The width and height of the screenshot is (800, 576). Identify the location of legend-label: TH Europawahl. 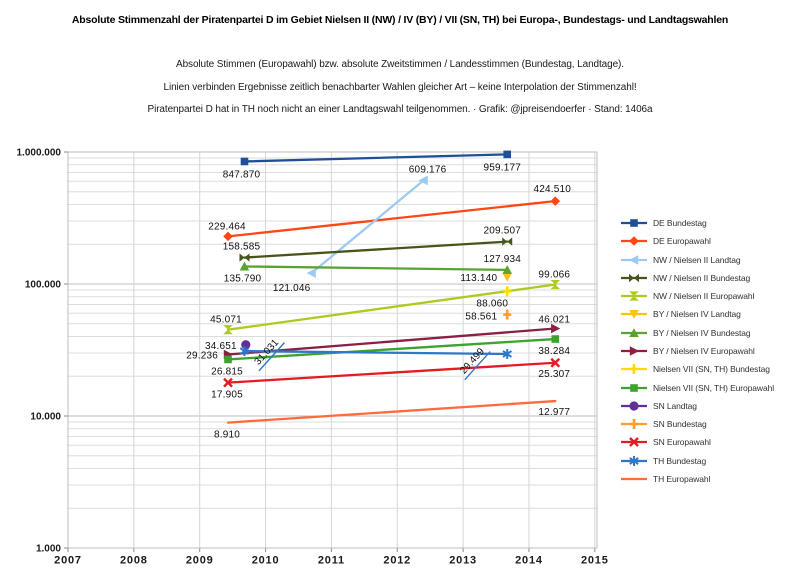
(682, 478).